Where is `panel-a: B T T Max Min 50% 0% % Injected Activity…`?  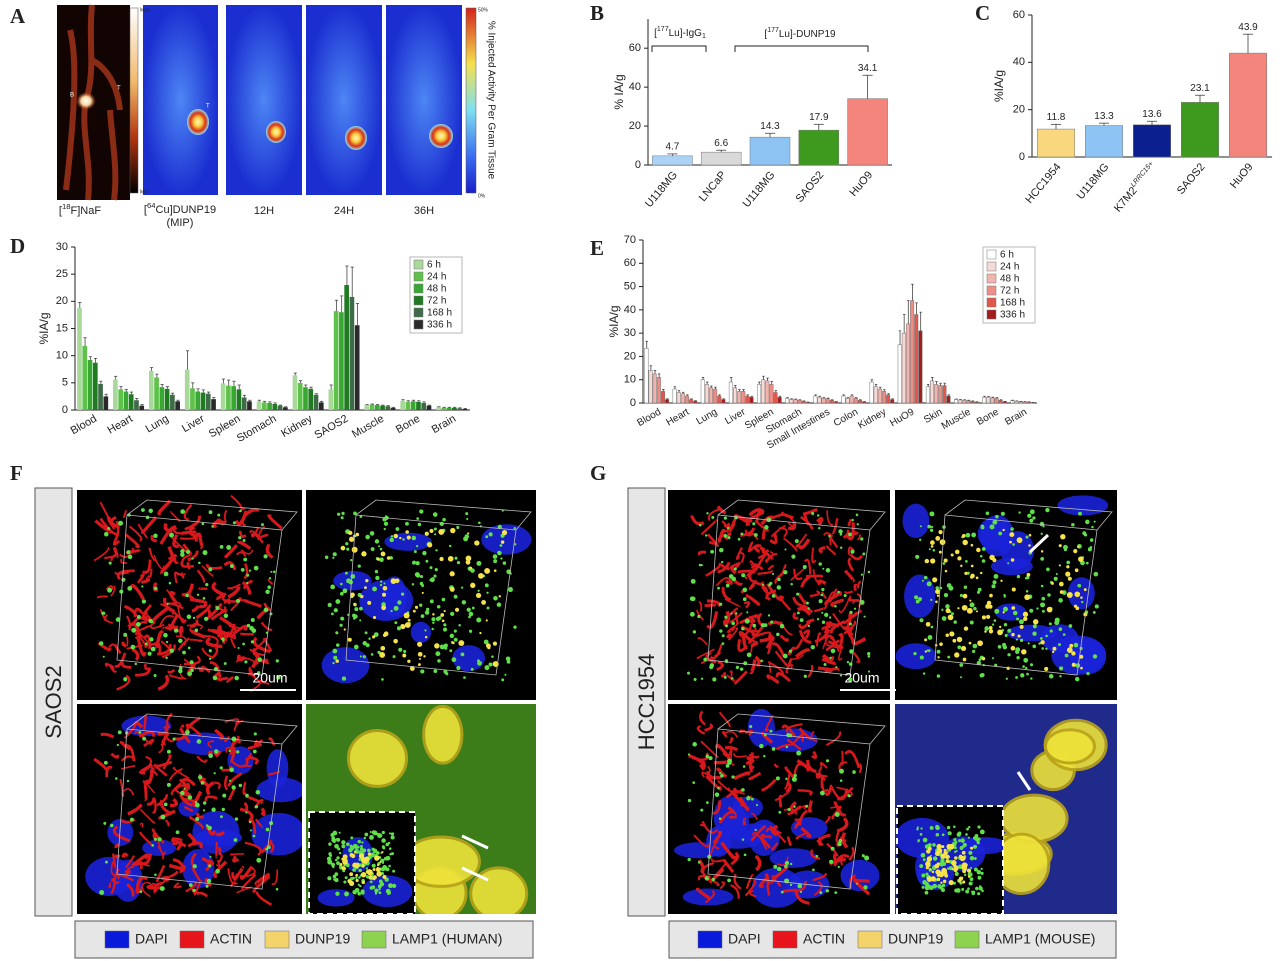 panel-a: B T T Max Min 50% 0% % Injected Activity… is located at coordinates (276, 102).